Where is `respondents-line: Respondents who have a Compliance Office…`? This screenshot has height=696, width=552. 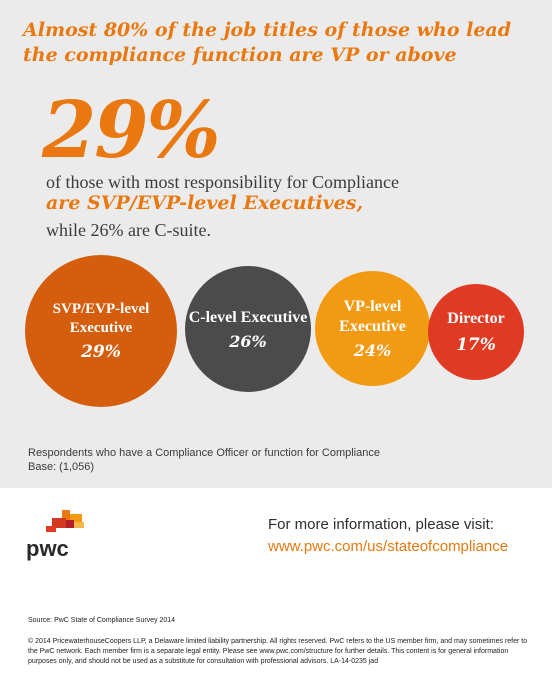
respondents-line: Respondents who have a Compliance Office… is located at coordinates (204, 453).